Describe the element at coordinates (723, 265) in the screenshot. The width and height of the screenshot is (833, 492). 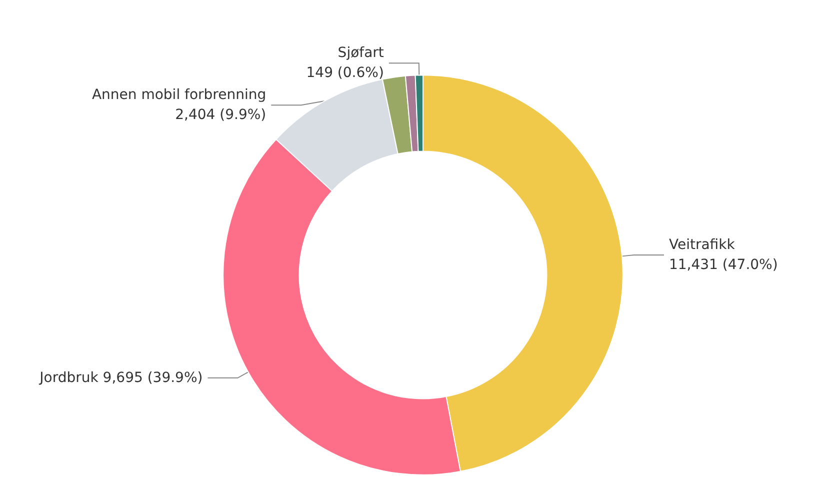
I see `data-label: 11,431 (47.0%)` at that location.